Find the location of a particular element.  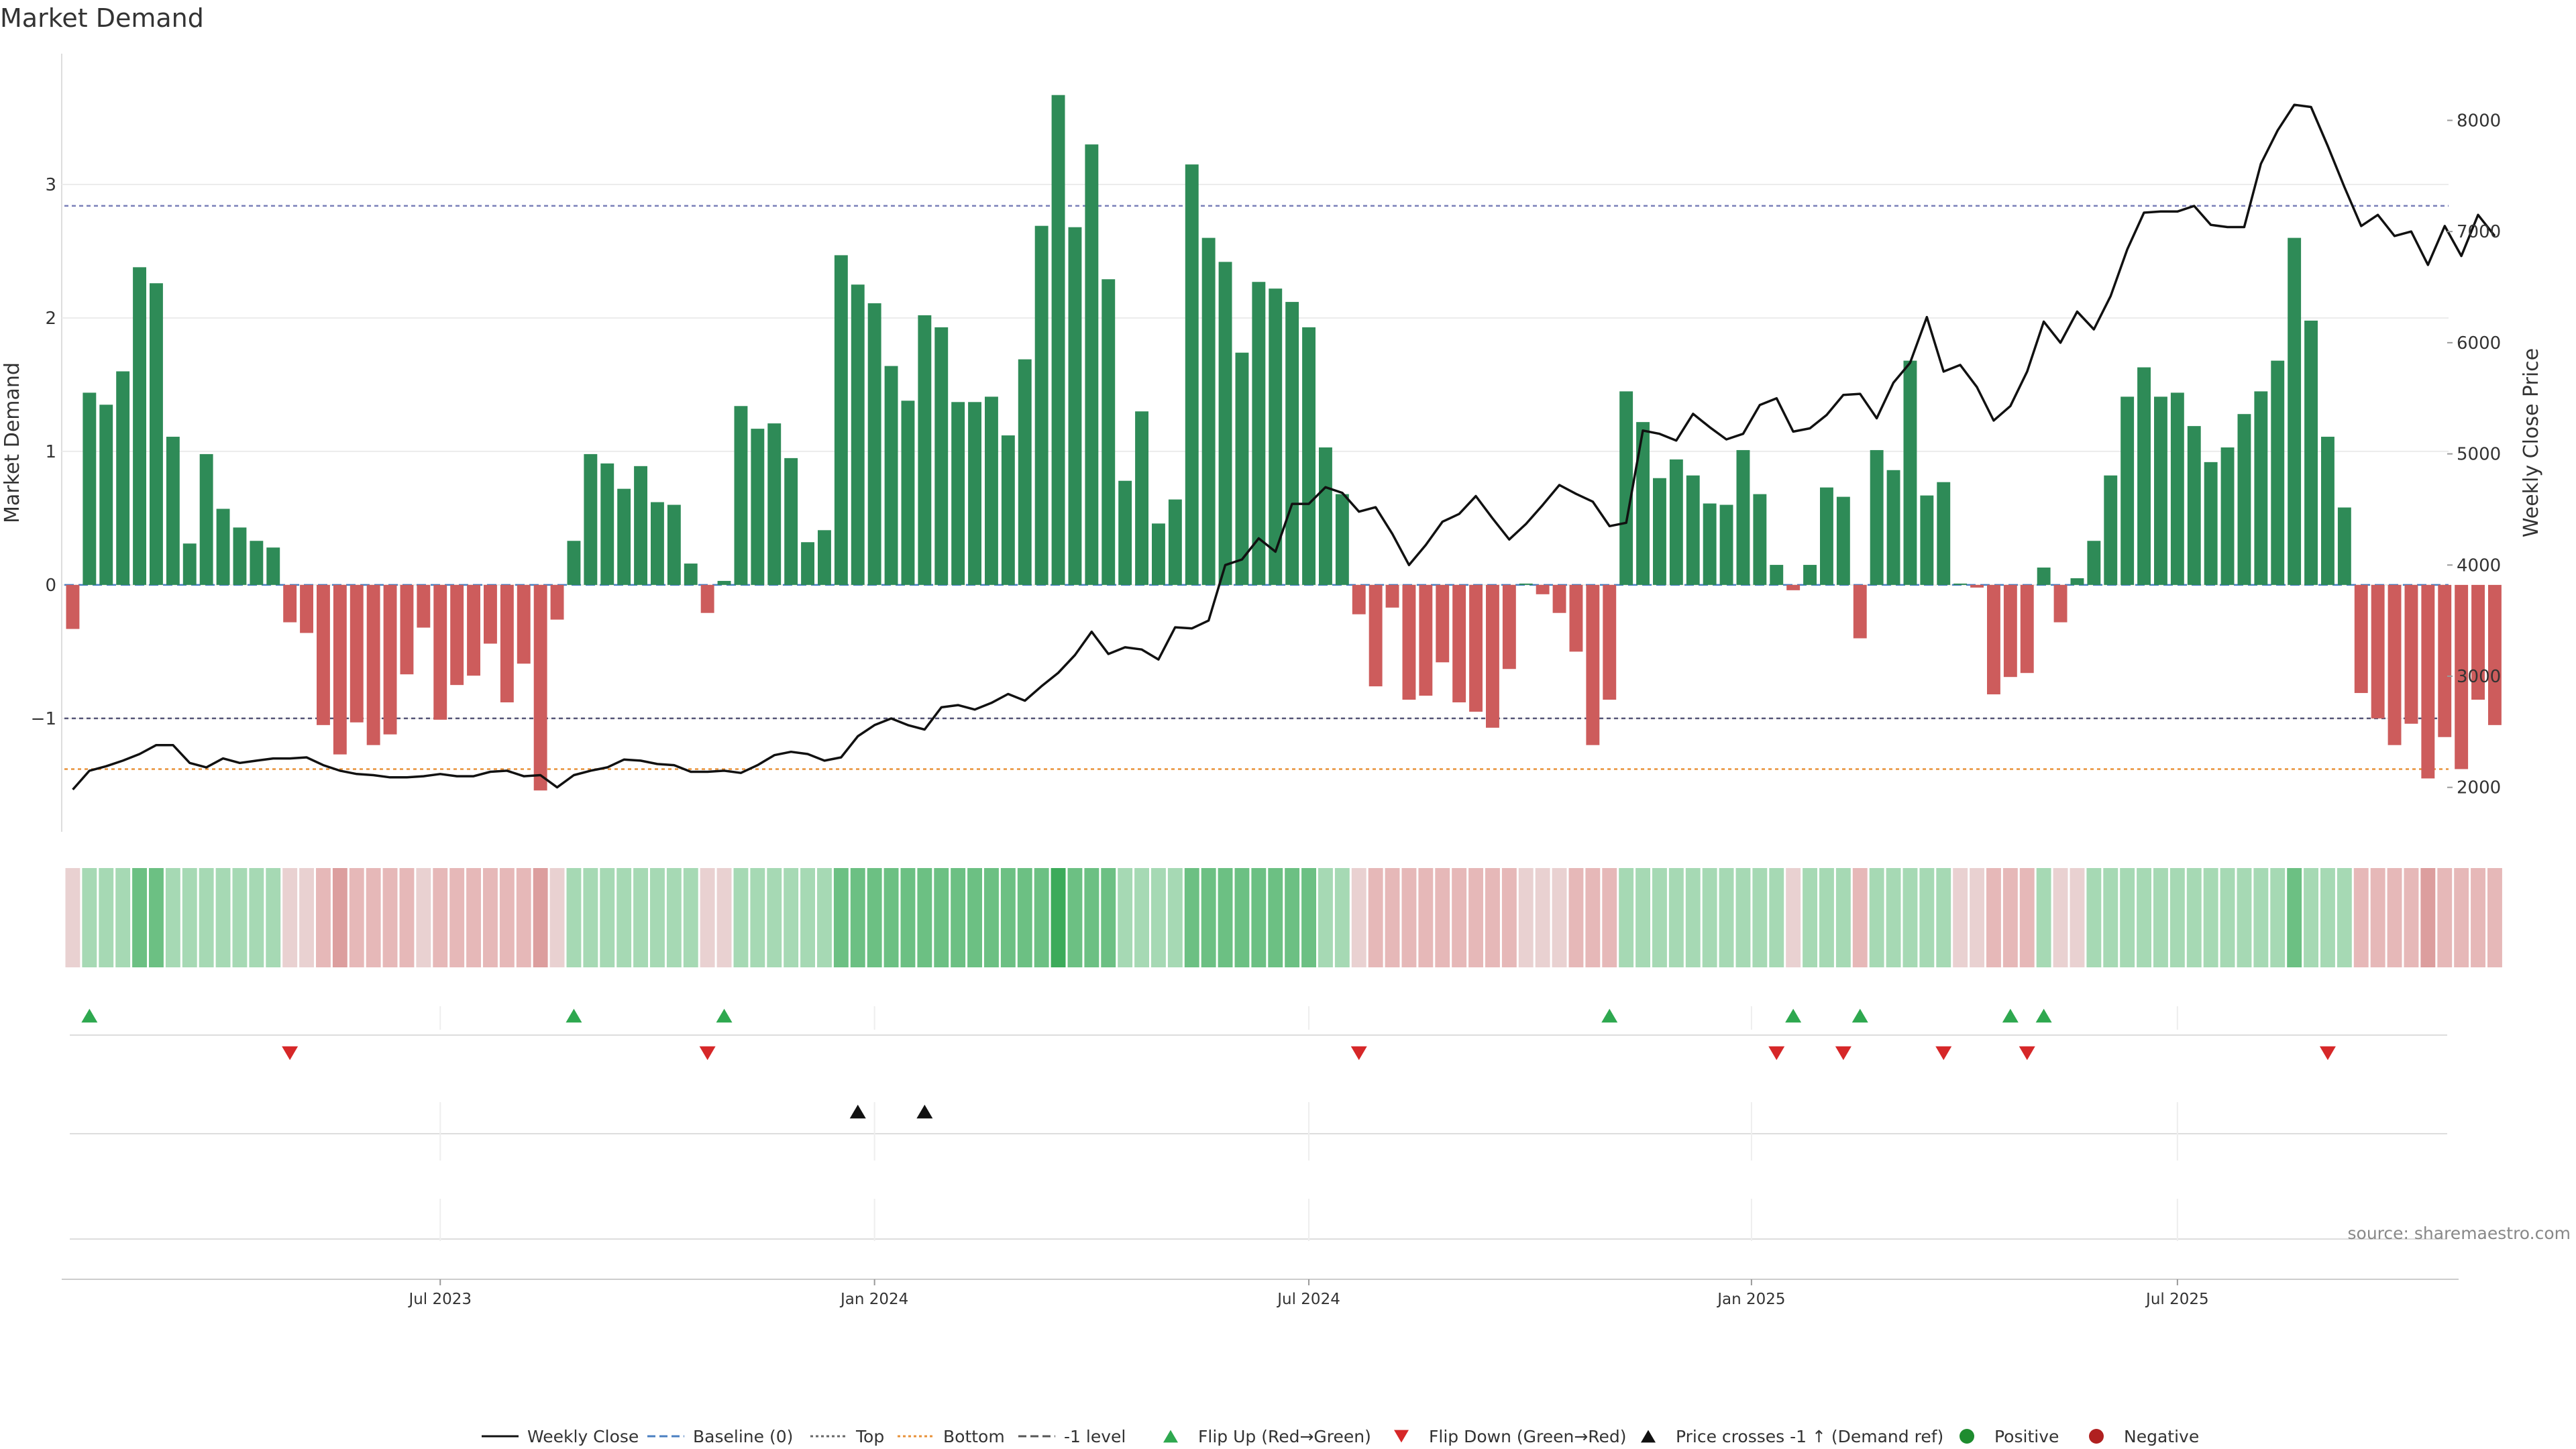

legend-label: Flip Down (Green→Red) is located at coordinates (1528, 1436).